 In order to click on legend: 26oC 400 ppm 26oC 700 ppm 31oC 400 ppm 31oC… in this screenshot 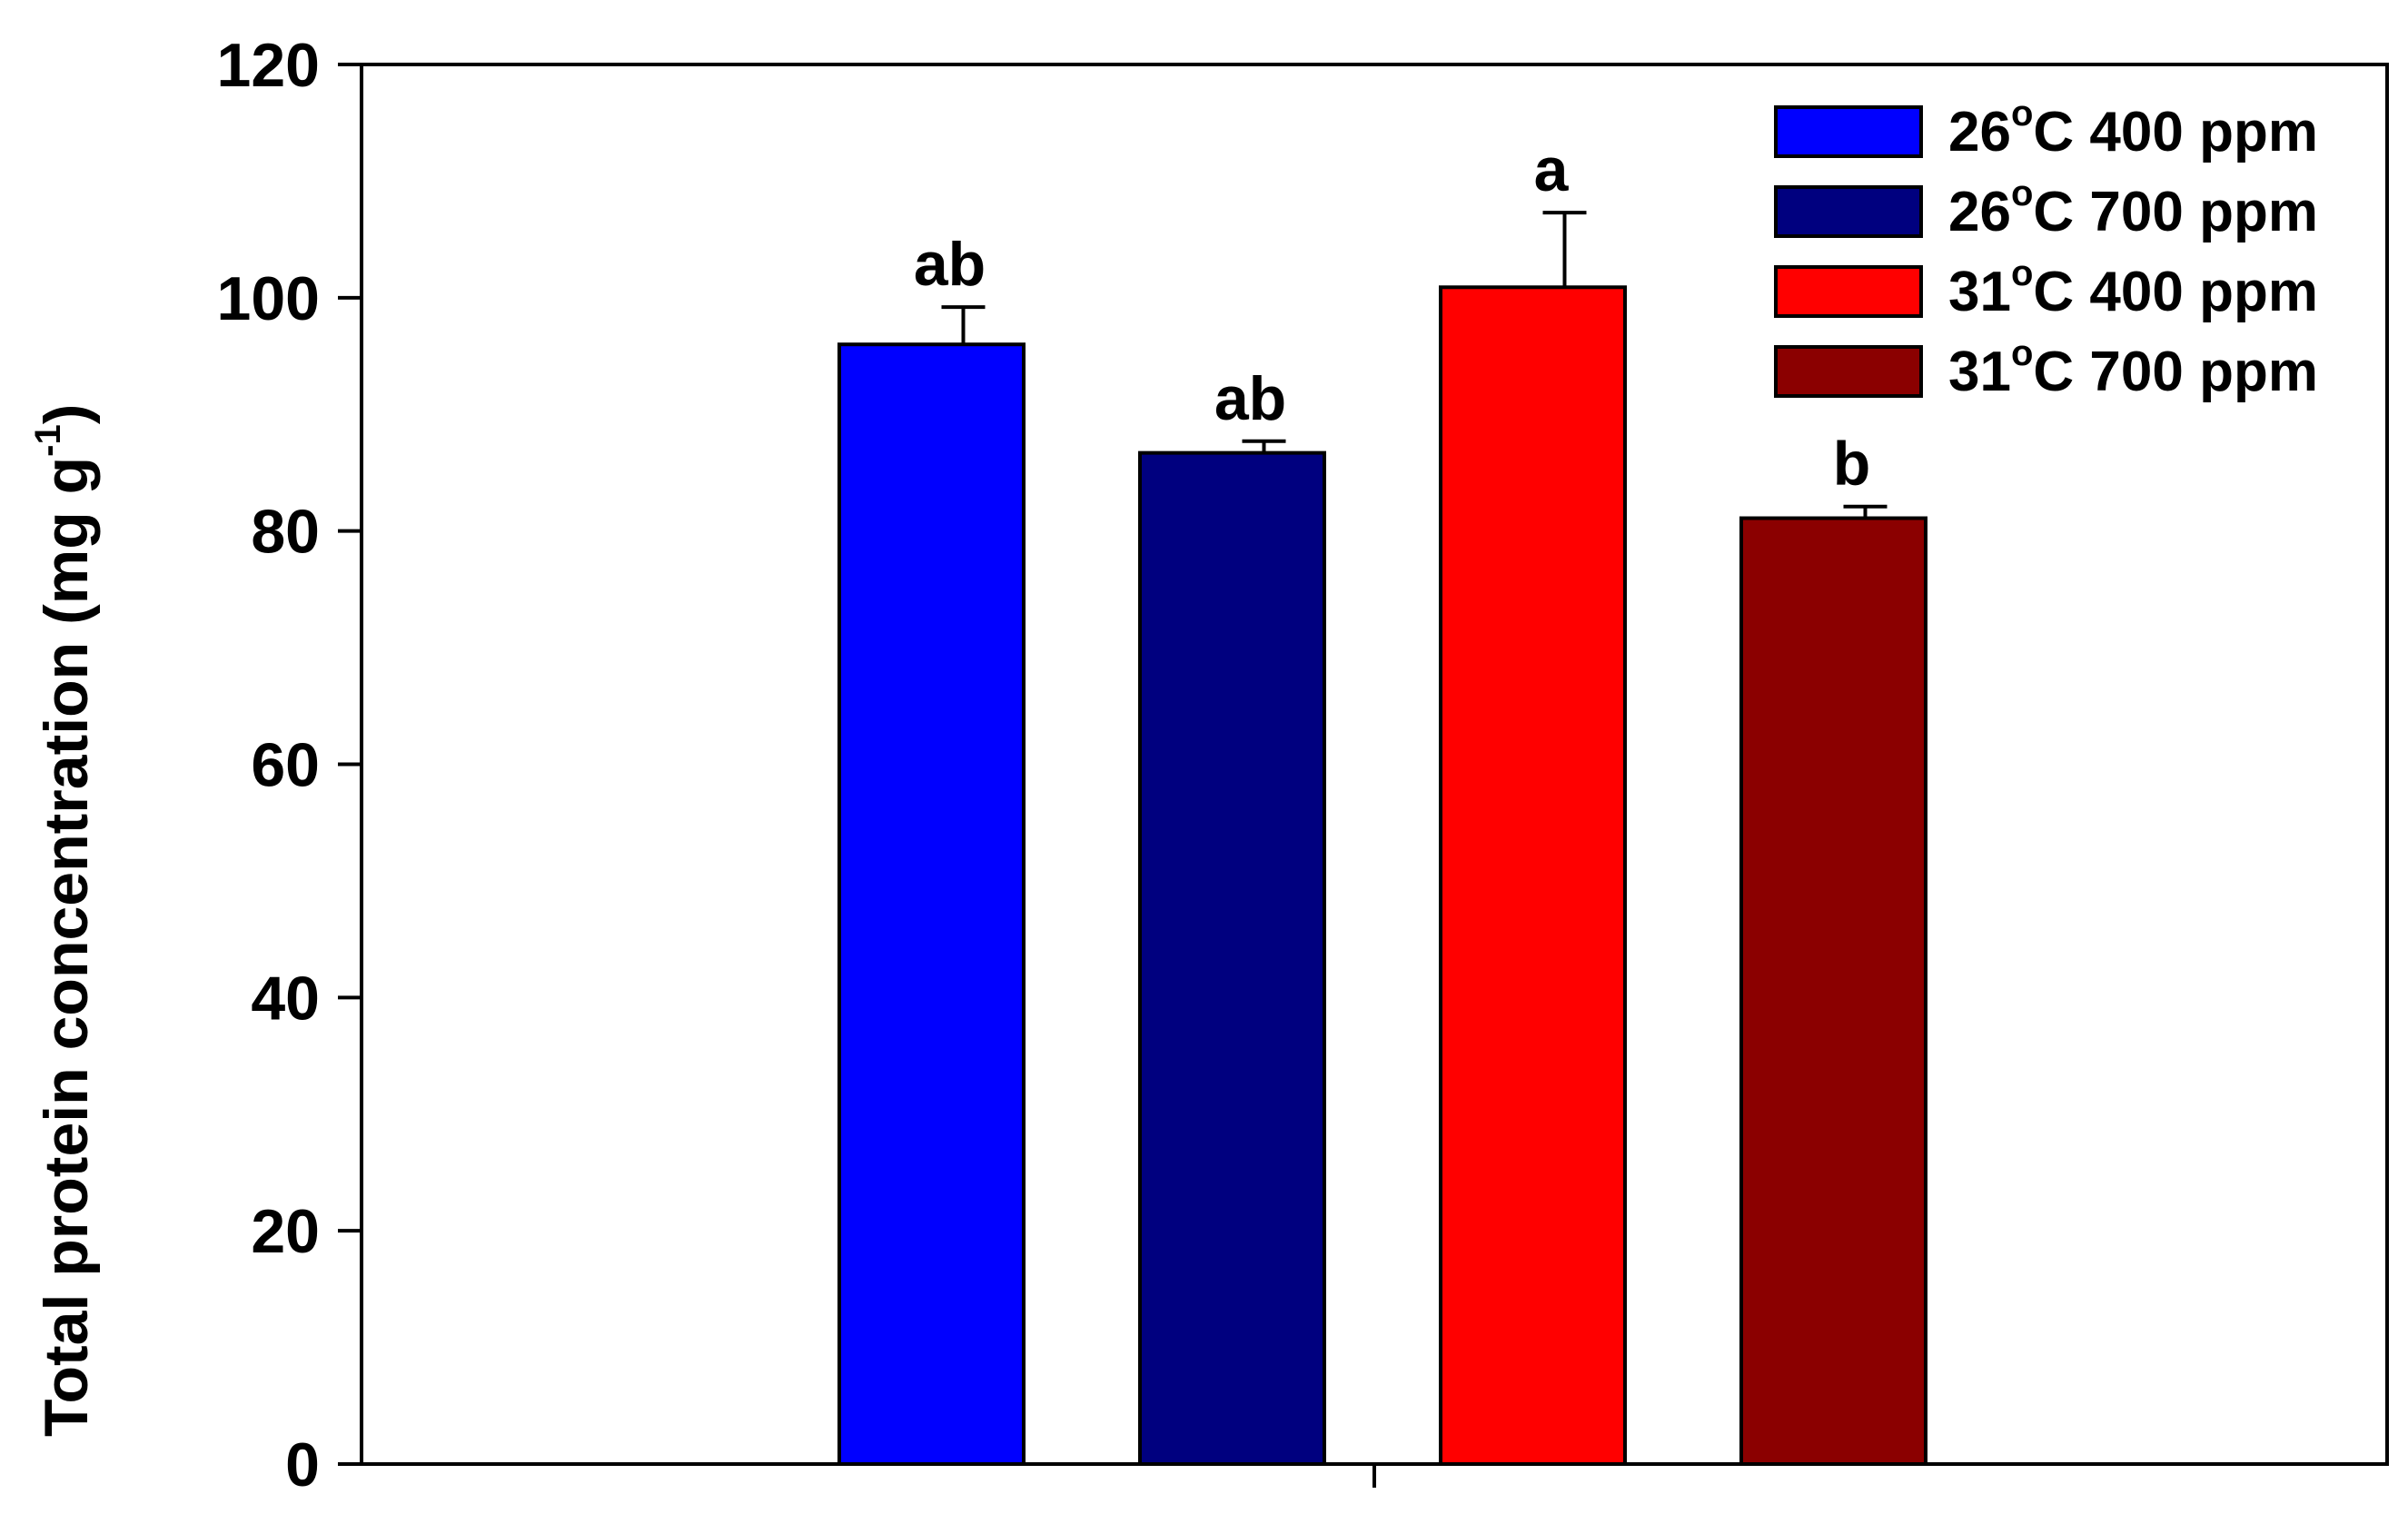, I will do `click(2046, 249)`.